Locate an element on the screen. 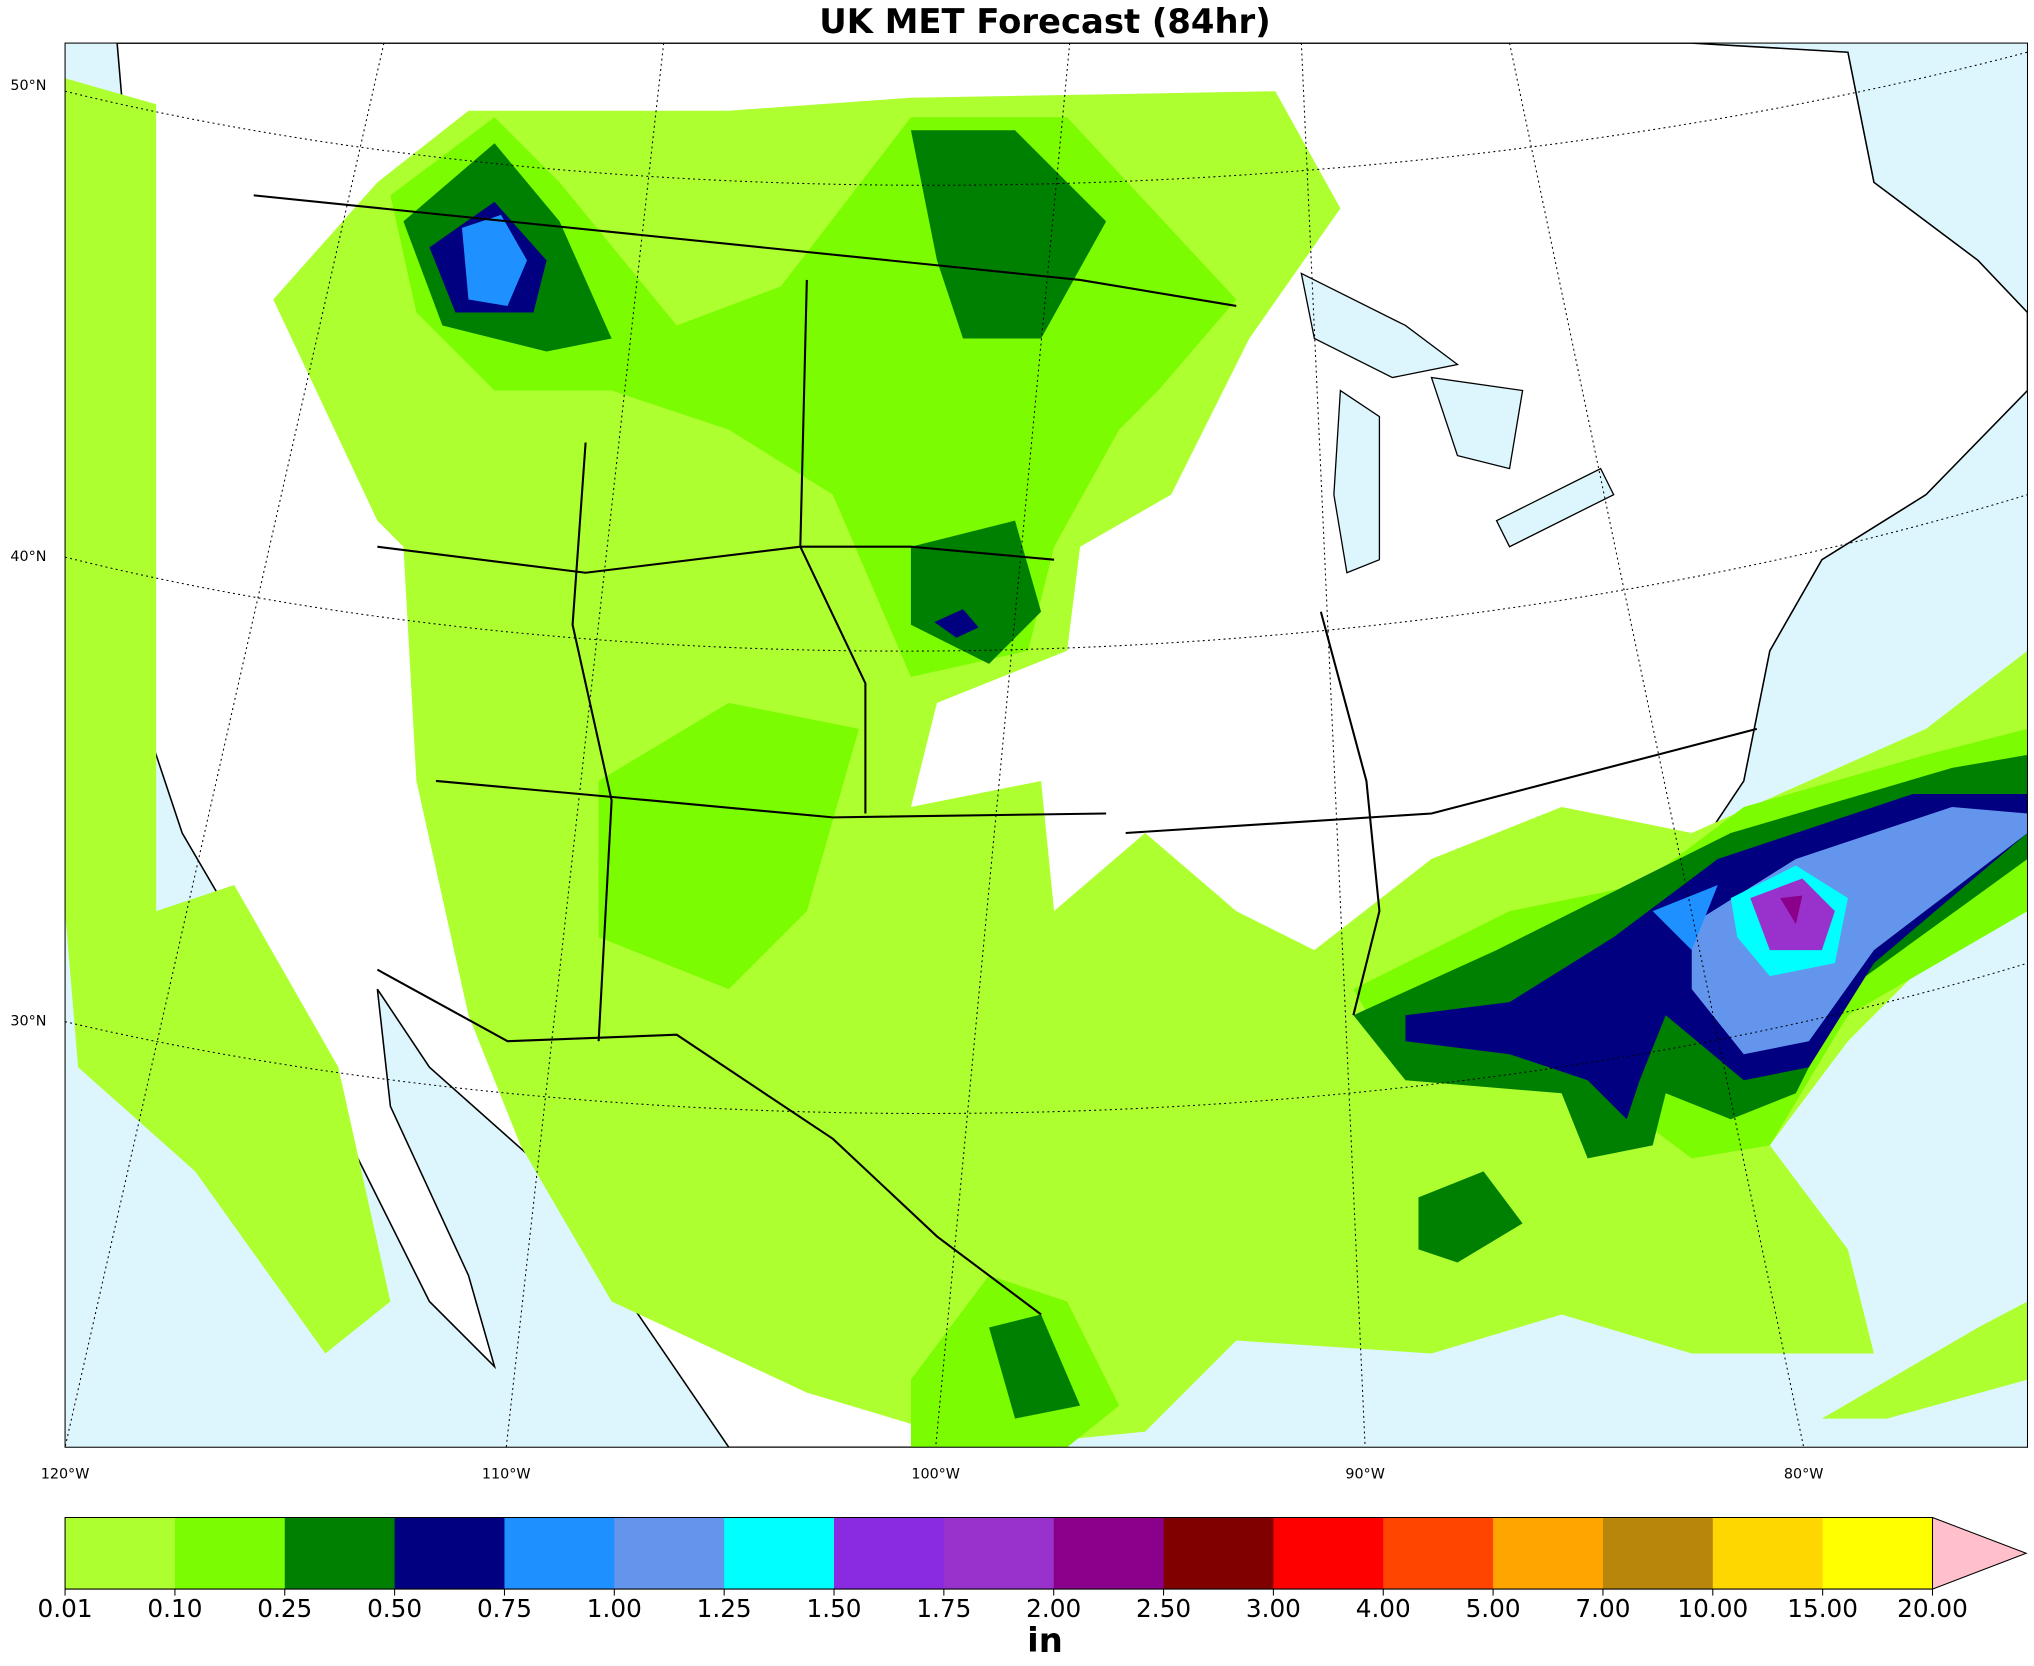  colorbar-tick-label: 1.00 is located at coordinates (614, 1608).